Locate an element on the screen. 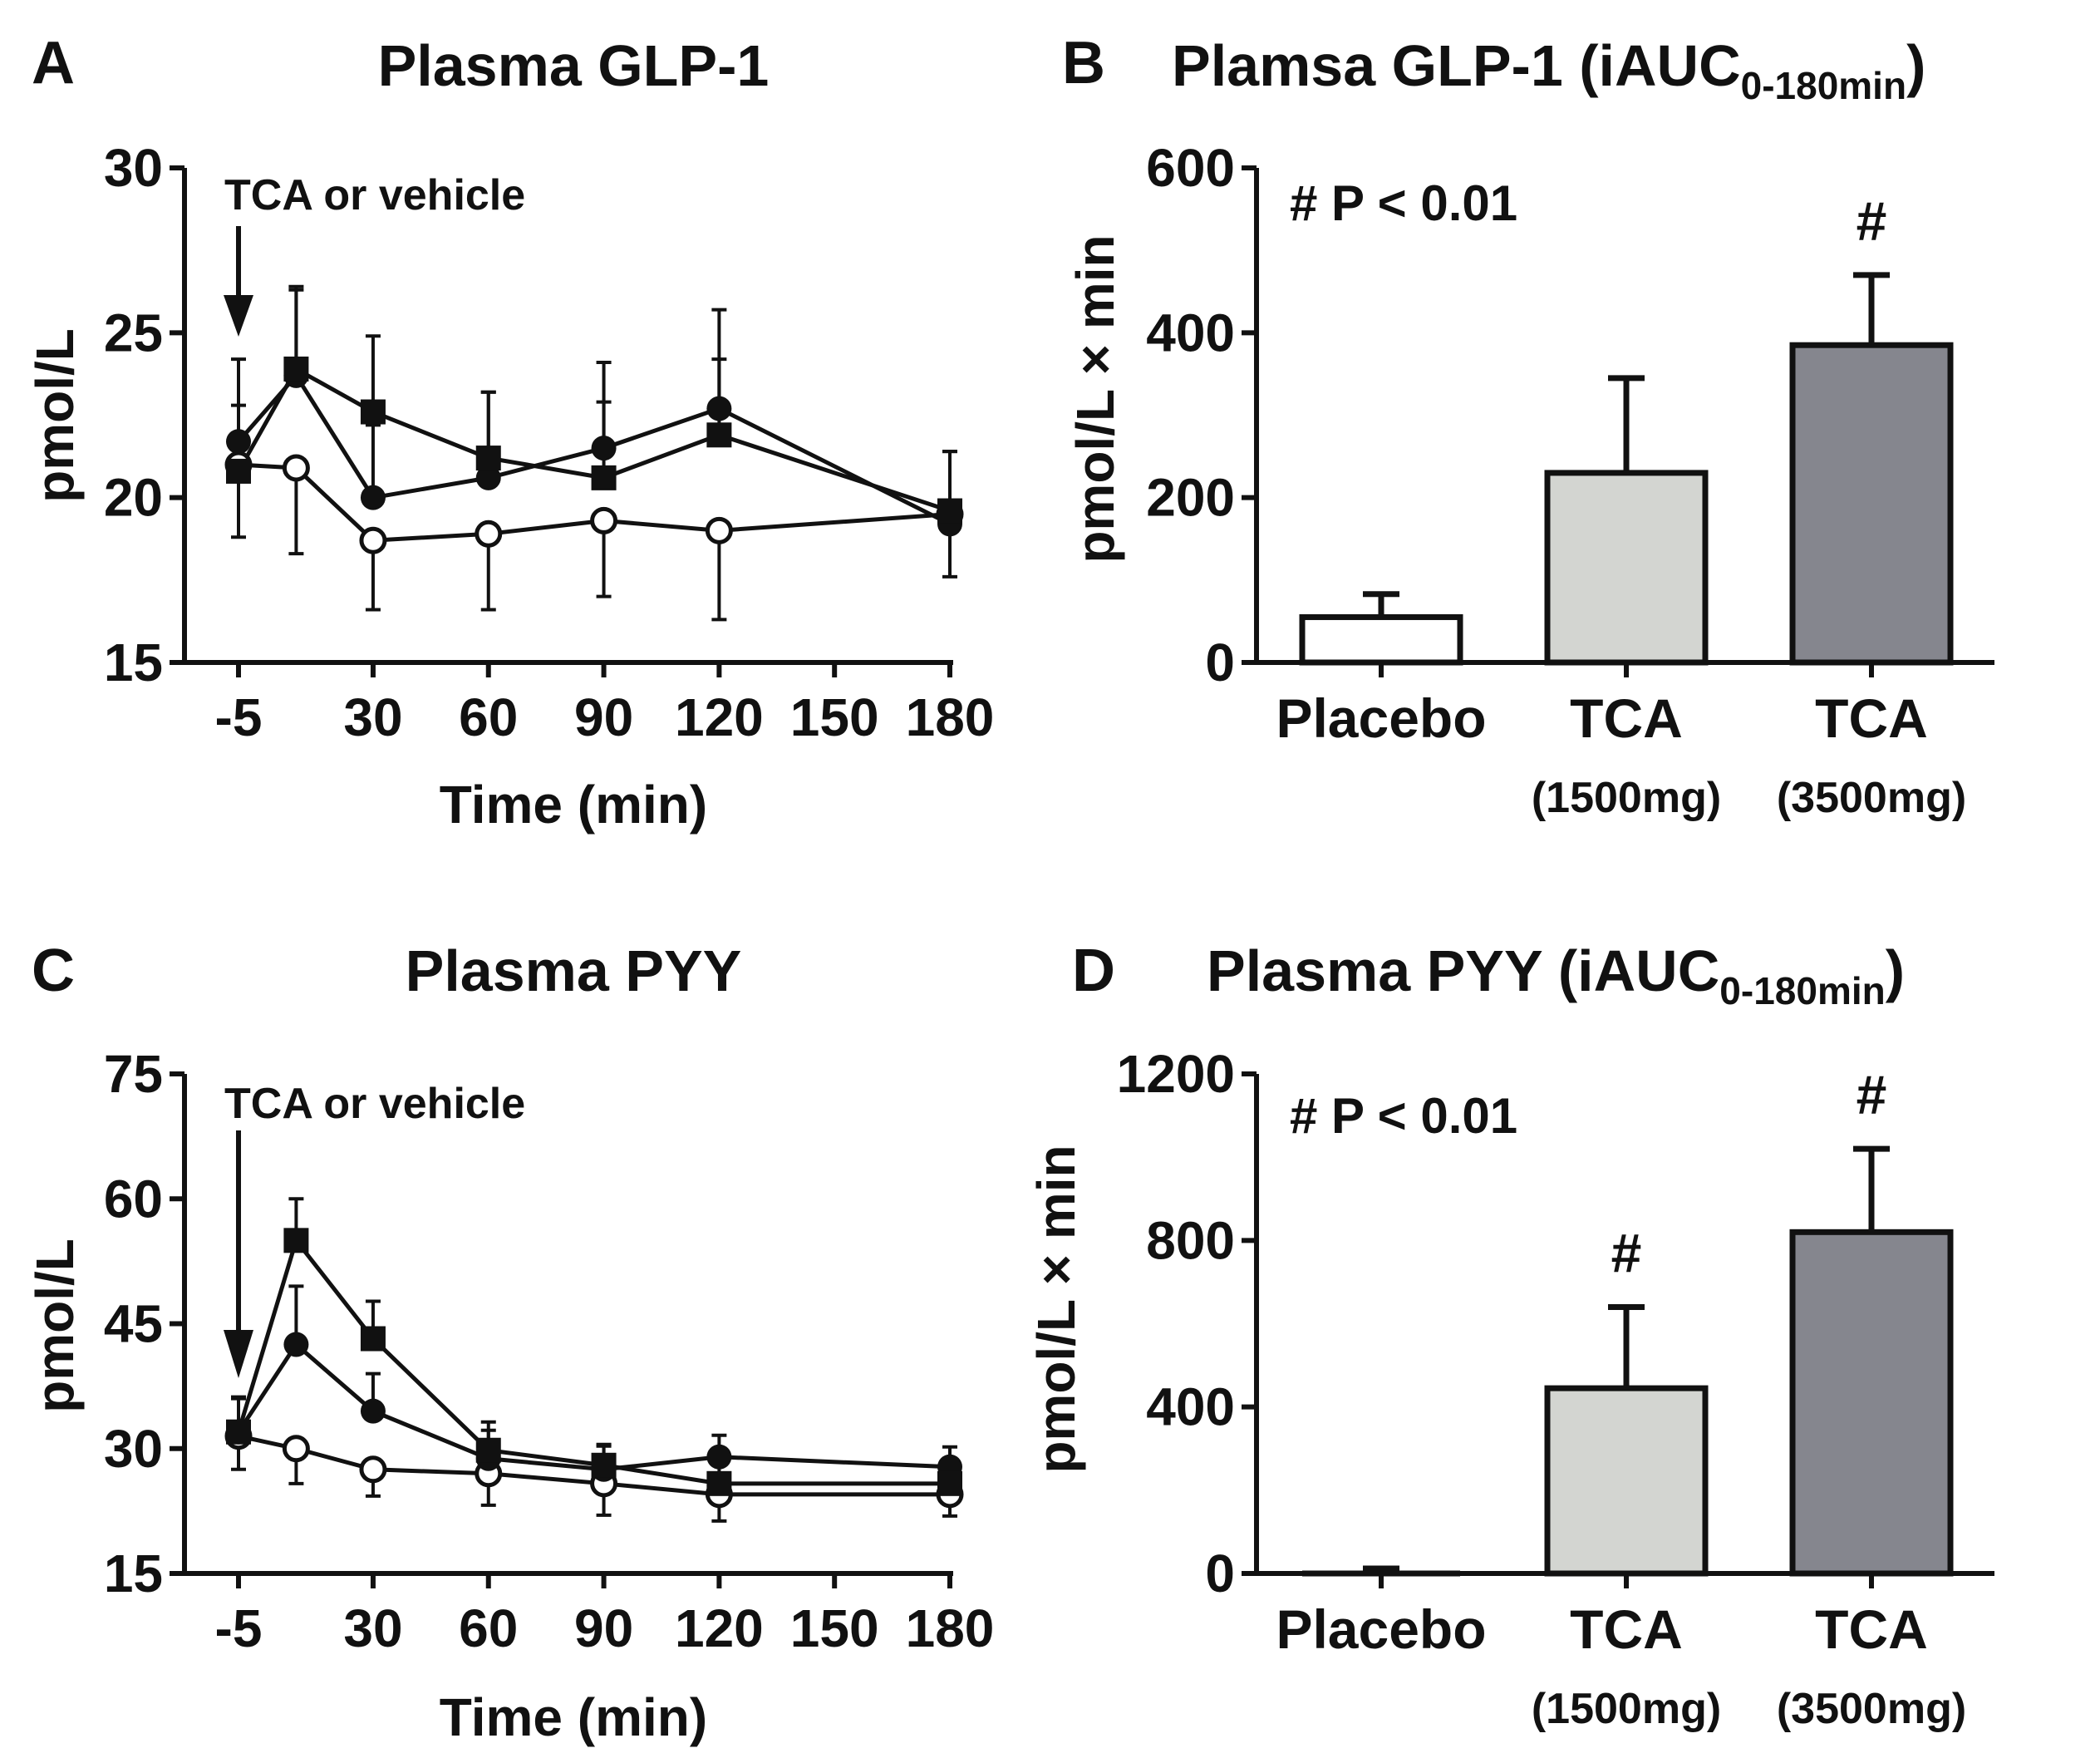 This screenshot has height=1758, width=2100. panel-d-annotation: # P < 0.01 is located at coordinates (1403, 1116).